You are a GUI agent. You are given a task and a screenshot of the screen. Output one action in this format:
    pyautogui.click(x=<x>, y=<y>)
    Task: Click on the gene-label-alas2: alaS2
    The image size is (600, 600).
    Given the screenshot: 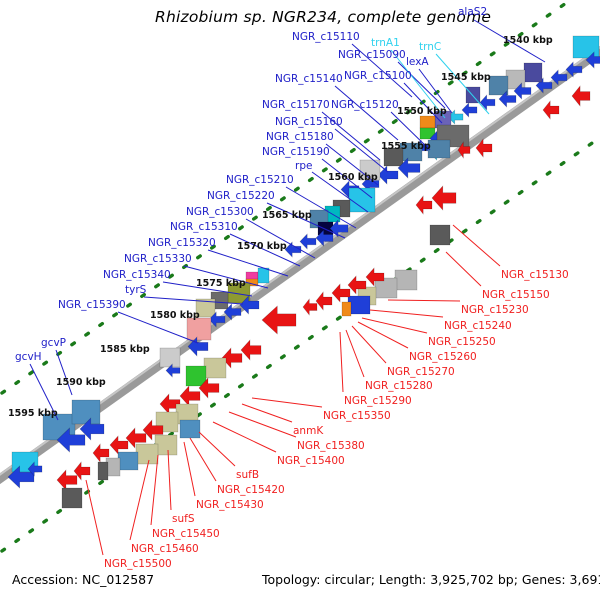 What is the action you would take?
    pyautogui.click(x=473, y=12)
    